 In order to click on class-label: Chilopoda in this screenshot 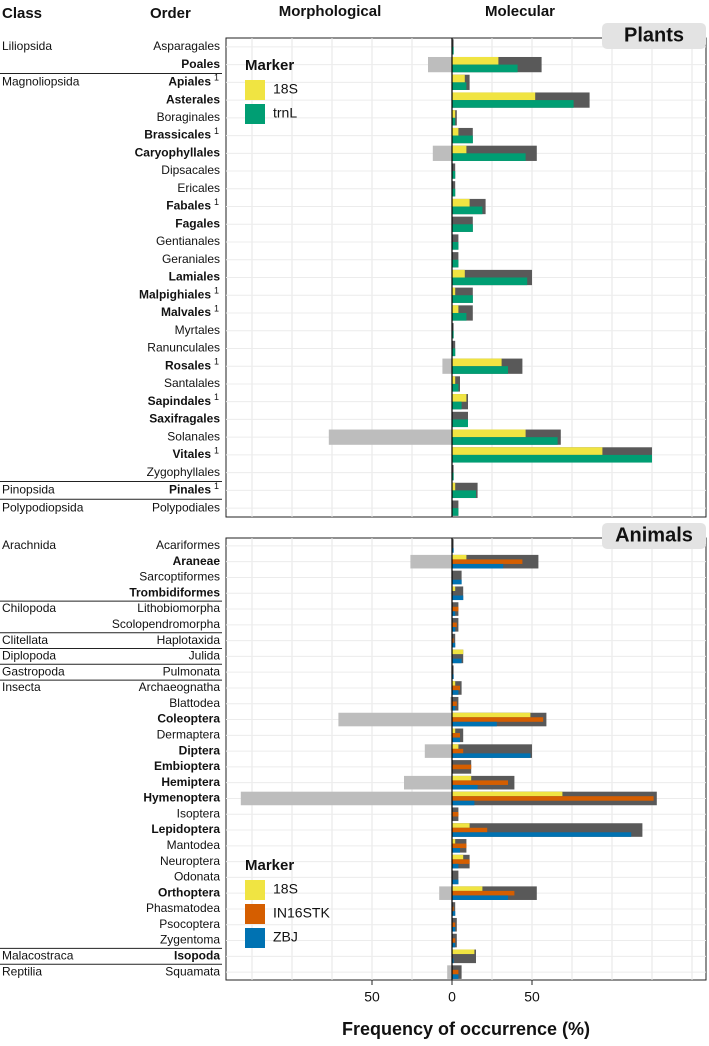, I will do `click(29, 608)`.